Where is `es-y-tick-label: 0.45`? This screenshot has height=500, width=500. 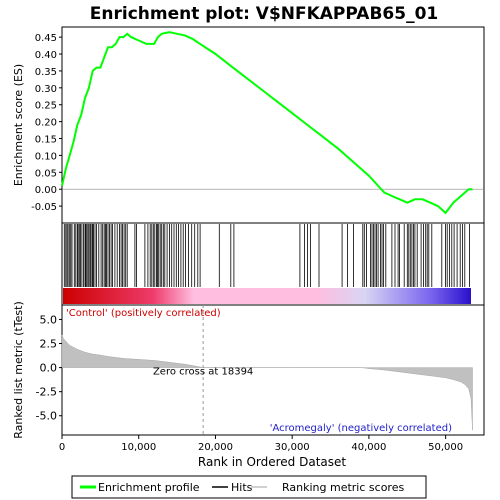 es-y-tick-label: 0.45 is located at coordinates (46, 38).